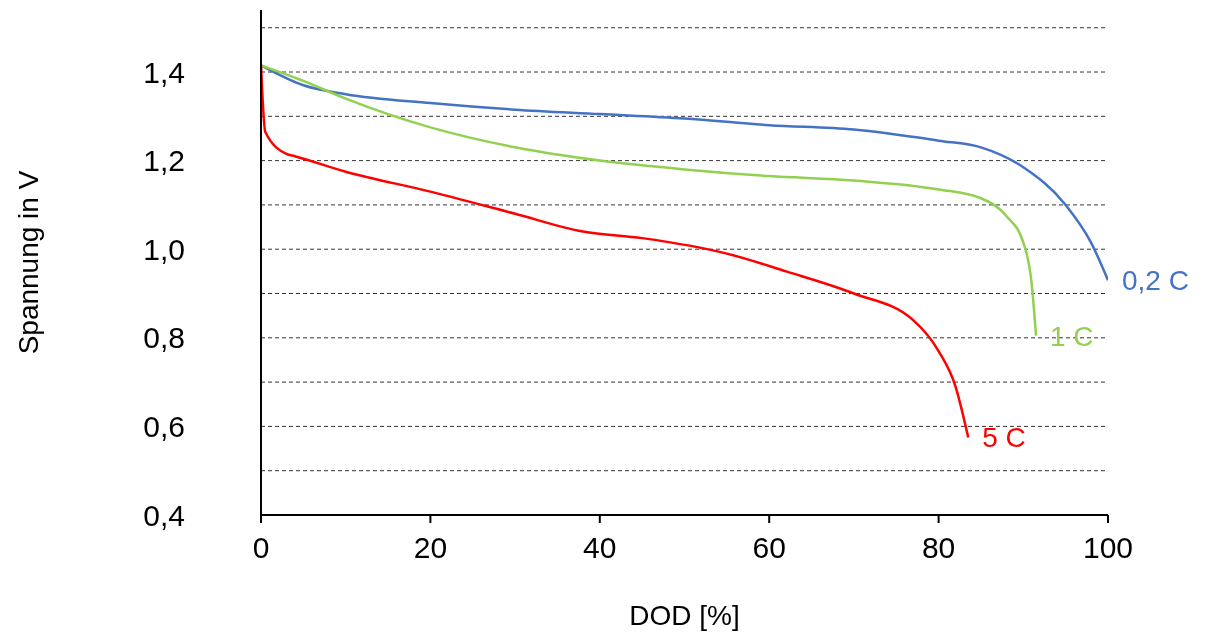  What do you see at coordinates (430, 548) in the screenshot?
I see `x-tick-label: 20` at bounding box center [430, 548].